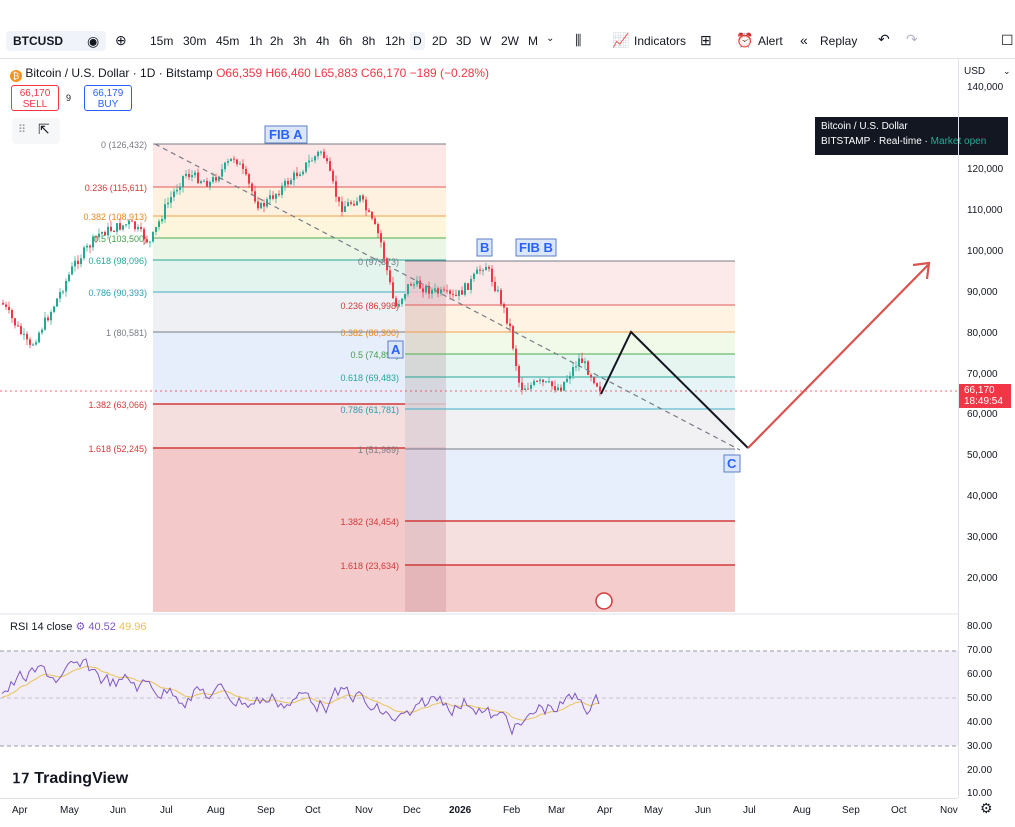 The image size is (1015, 827). I want to click on interval-30m: 30m, so click(195, 41).